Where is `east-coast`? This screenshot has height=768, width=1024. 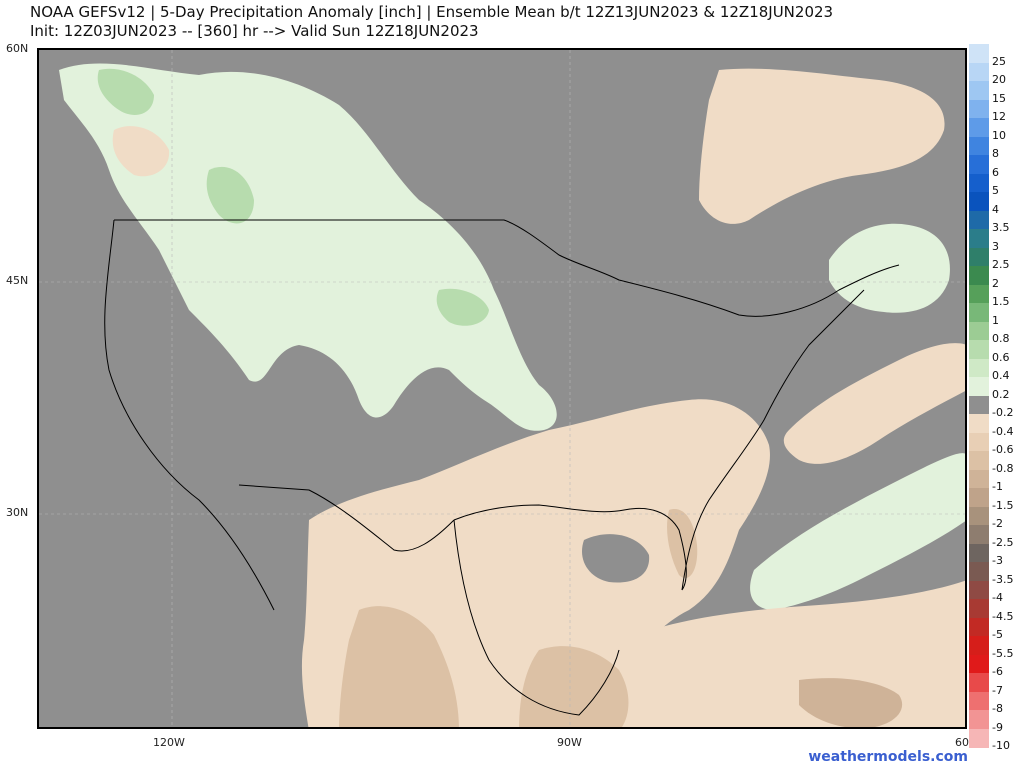
east-coast is located at coordinates (773, 440).